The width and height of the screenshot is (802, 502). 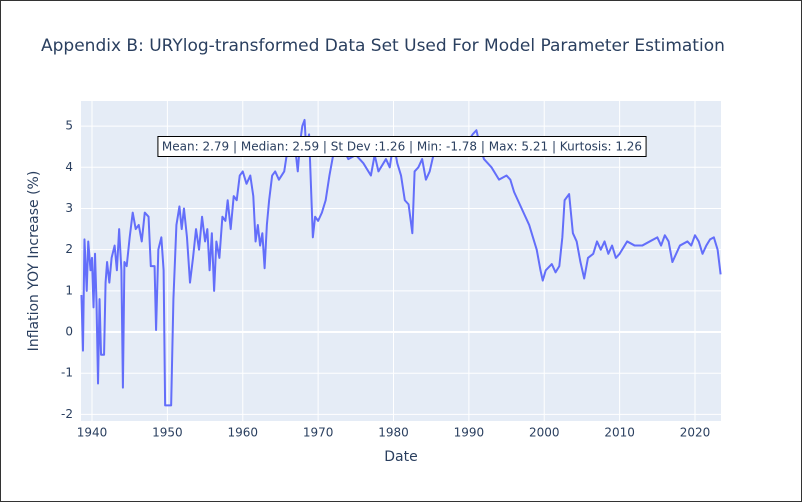 What do you see at coordinates (69, 126) in the screenshot?
I see `y-tick-label: 5` at bounding box center [69, 126].